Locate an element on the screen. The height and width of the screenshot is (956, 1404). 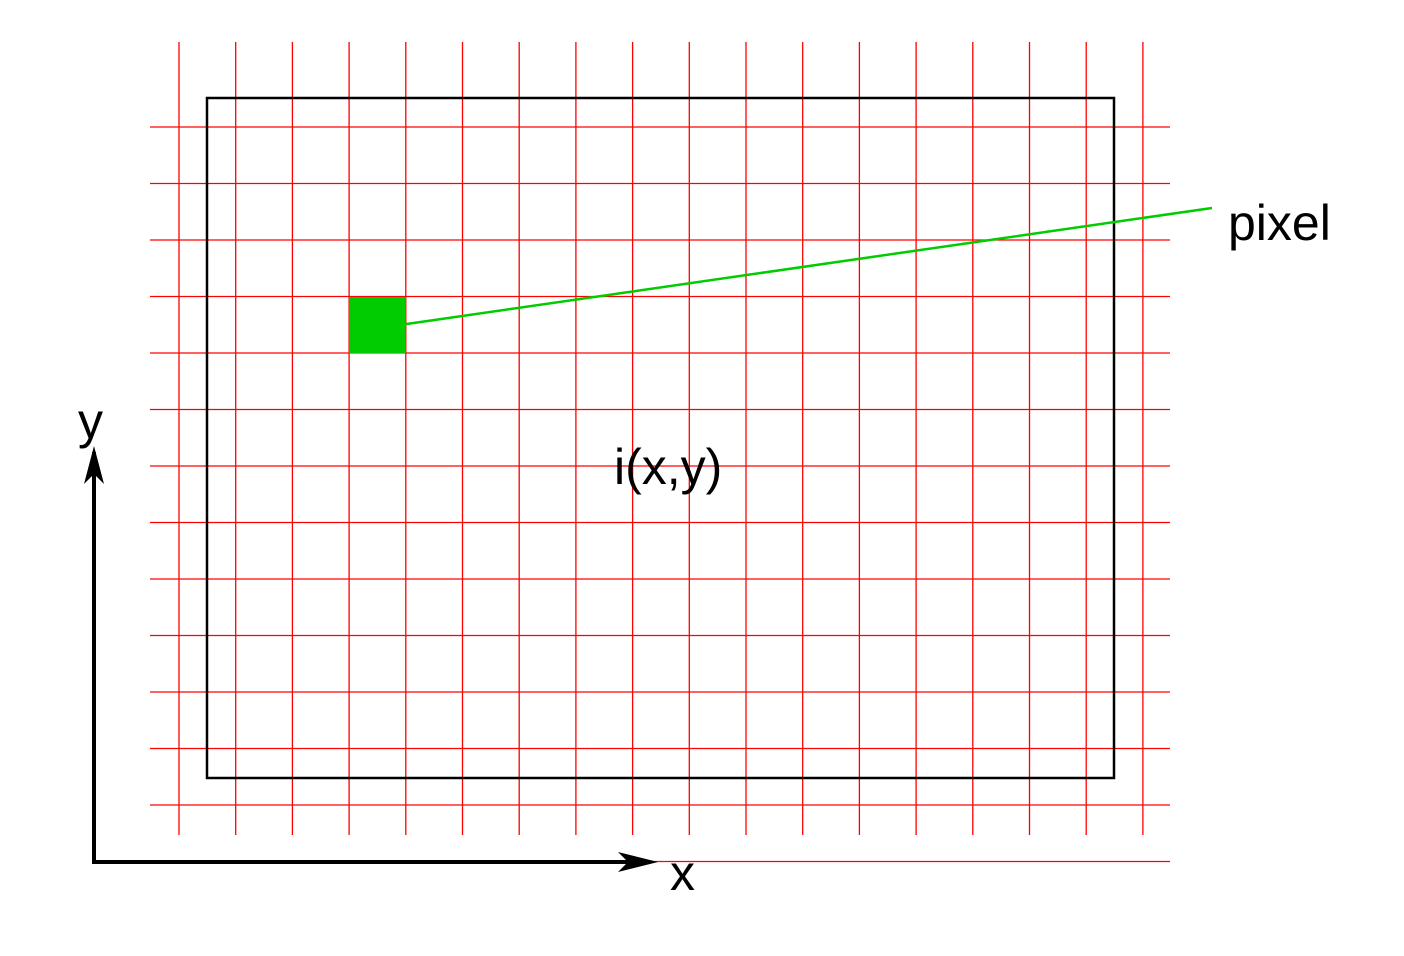
y-axis-arrowhead is located at coordinates (94, 465).